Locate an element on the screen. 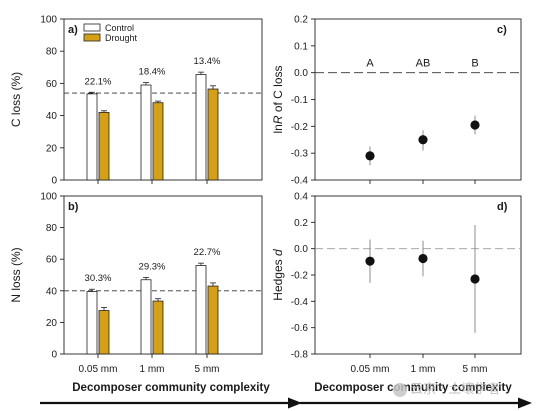 This screenshot has height=411, width=554. significance-letter: AB is located at coordinates (423, 63).